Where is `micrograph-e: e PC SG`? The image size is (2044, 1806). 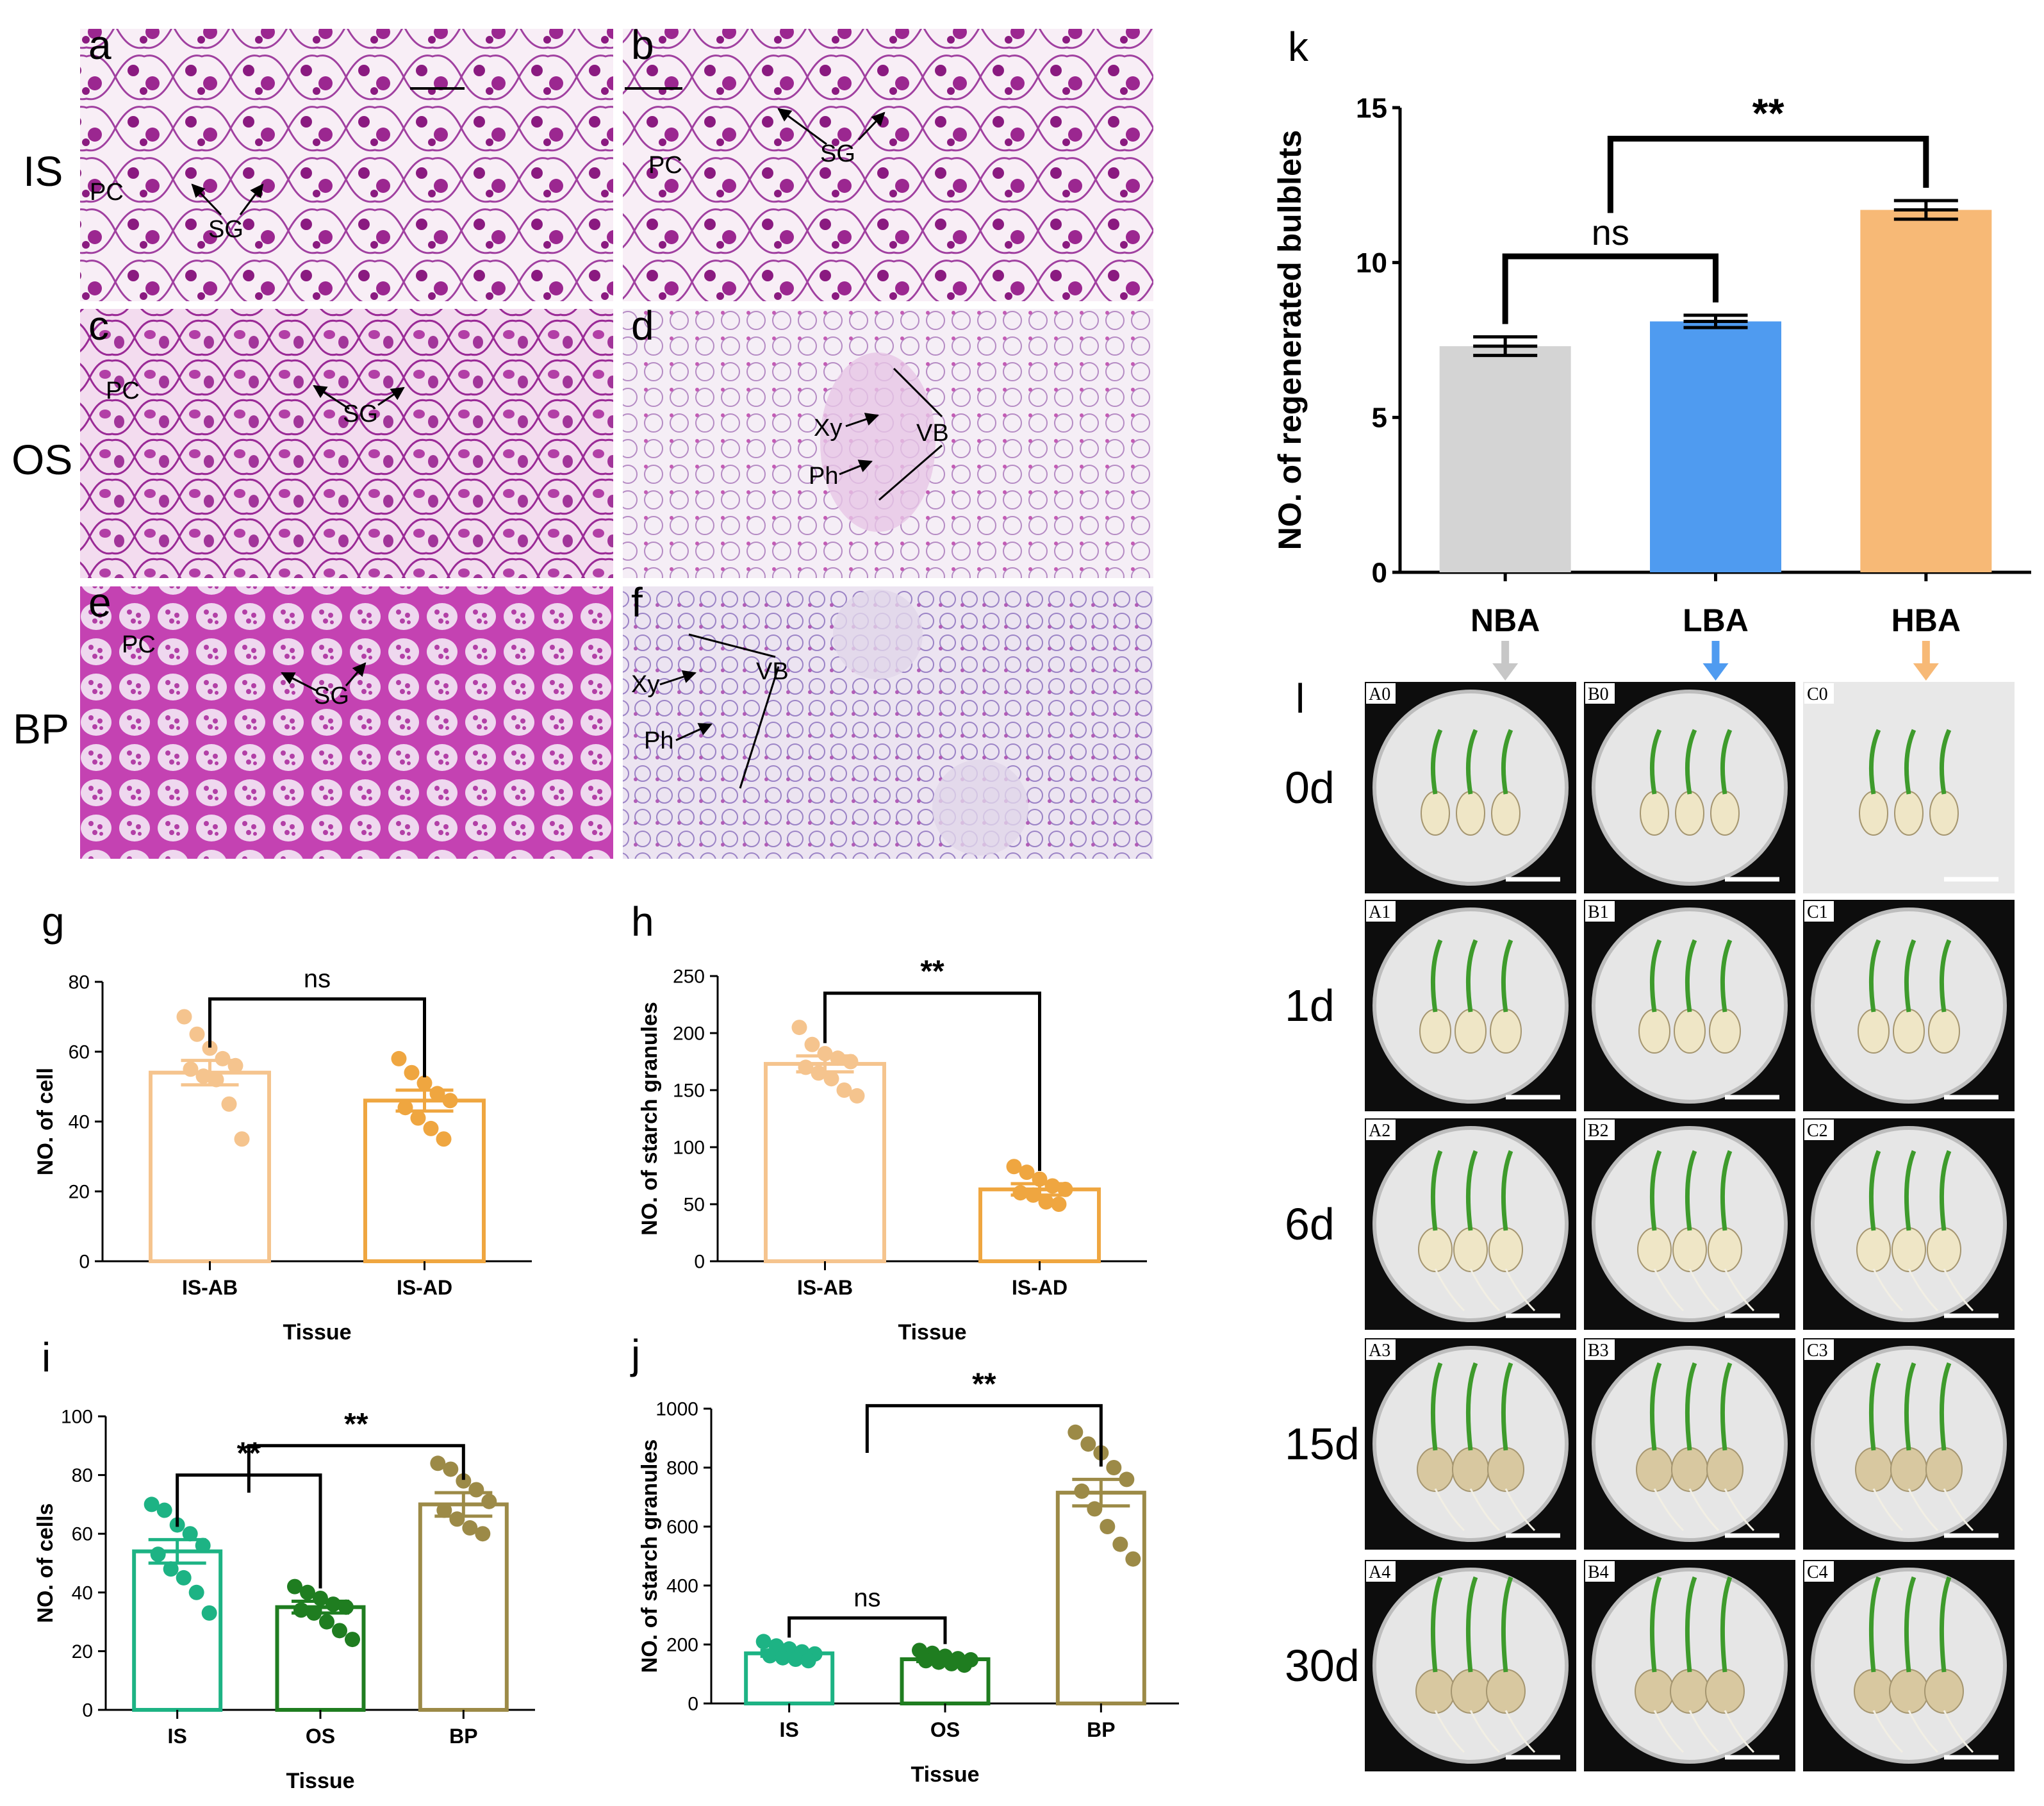
micrograph-e: e PC SG is located at coordinates (346, 719).